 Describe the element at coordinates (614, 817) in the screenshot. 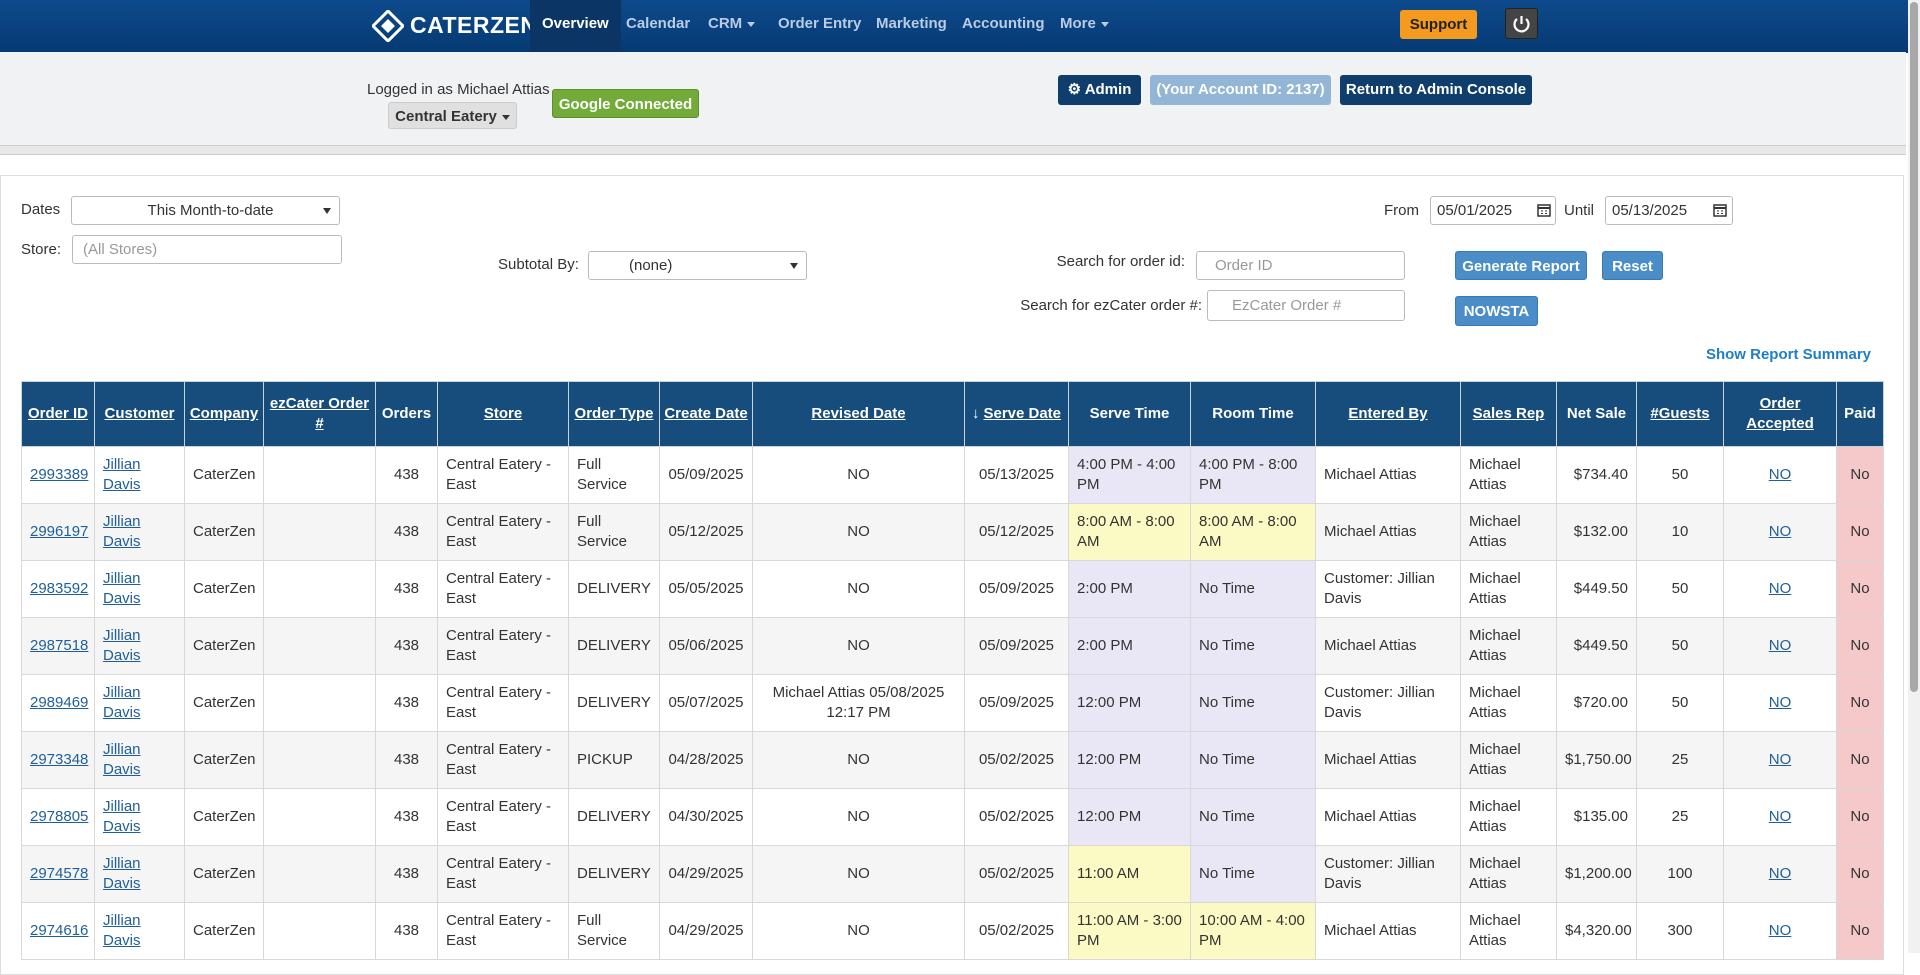

I see `cell: DELIVERY` at that location.